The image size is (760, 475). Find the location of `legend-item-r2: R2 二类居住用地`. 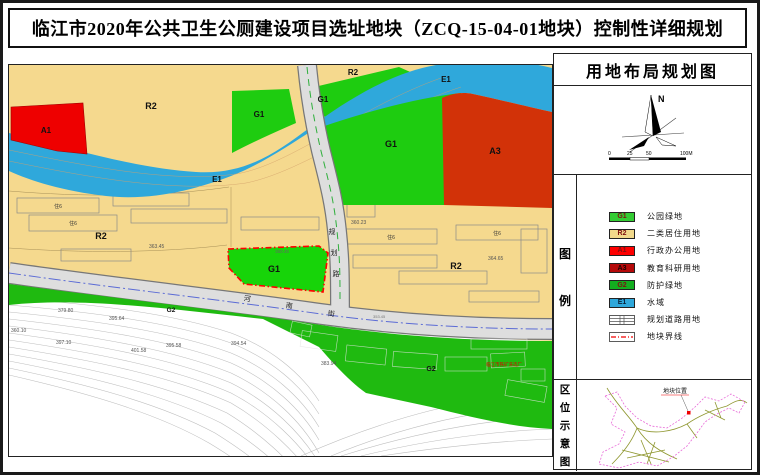

legend-item-r2: R2 二类居住用地 is located at coordinates (664, 233).